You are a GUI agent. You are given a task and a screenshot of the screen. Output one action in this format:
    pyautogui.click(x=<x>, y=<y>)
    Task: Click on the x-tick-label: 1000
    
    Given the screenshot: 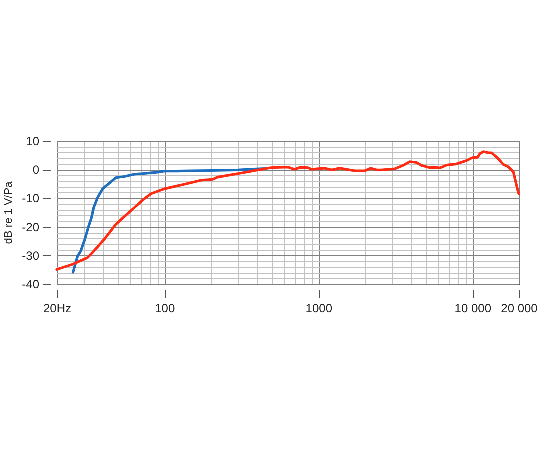 What is the action you would take?
    pyautogui.click(x=319, y=309)
    